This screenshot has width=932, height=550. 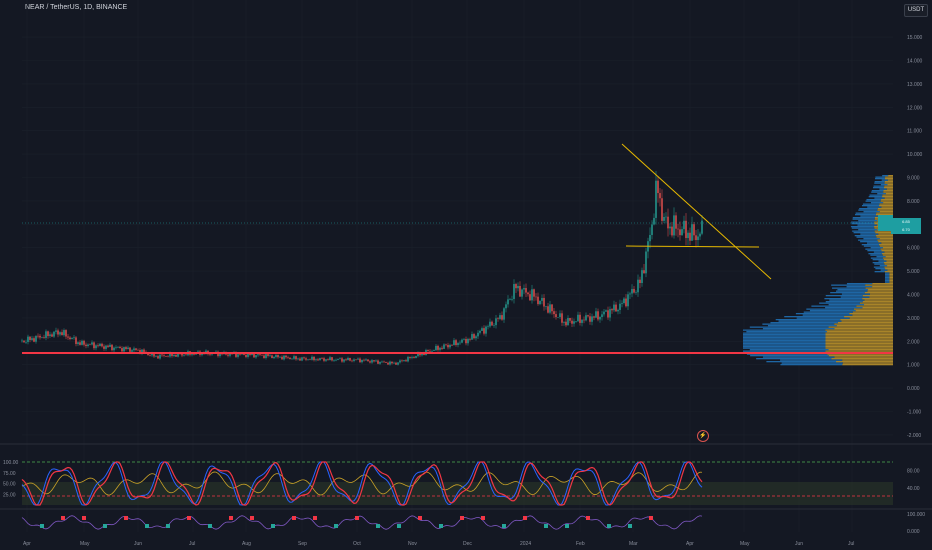 What do you see at coordinates (692, 246) in the screenshot?
I see `horizontal-trendline` at bounding box center [692, 246].